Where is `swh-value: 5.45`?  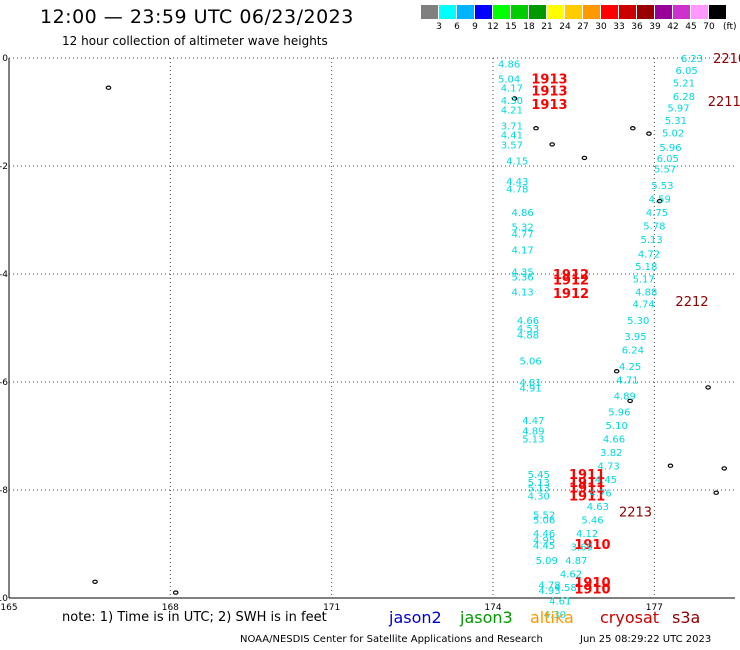 swh-value: 5.45 is located at coordinates (539, 475).